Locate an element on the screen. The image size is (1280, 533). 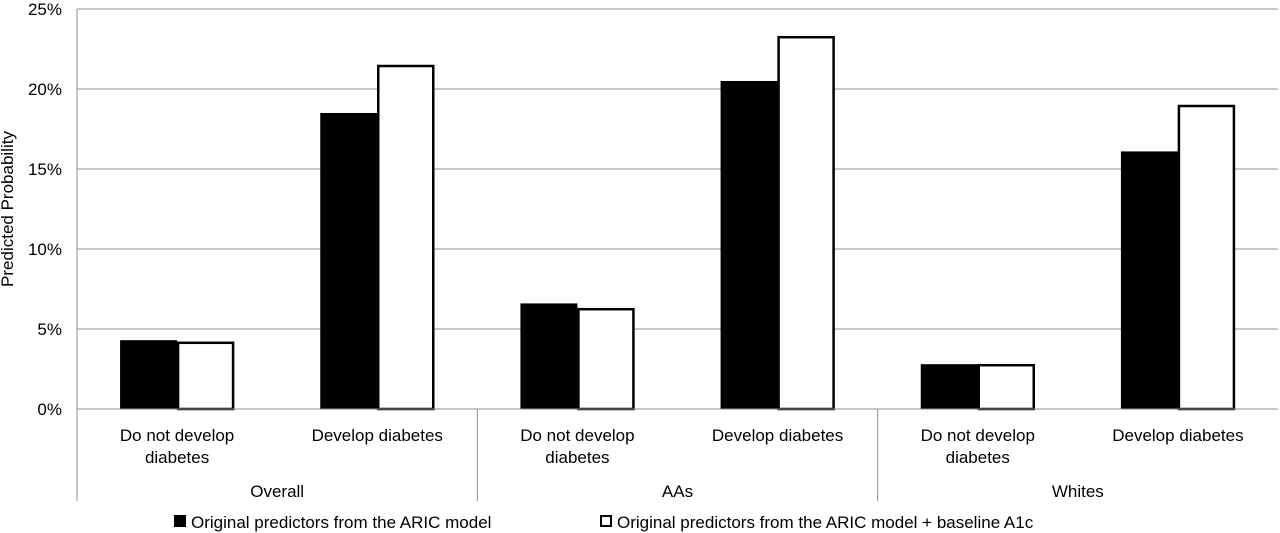
y-tick-label: 15% is located at coordinates (45, 169).